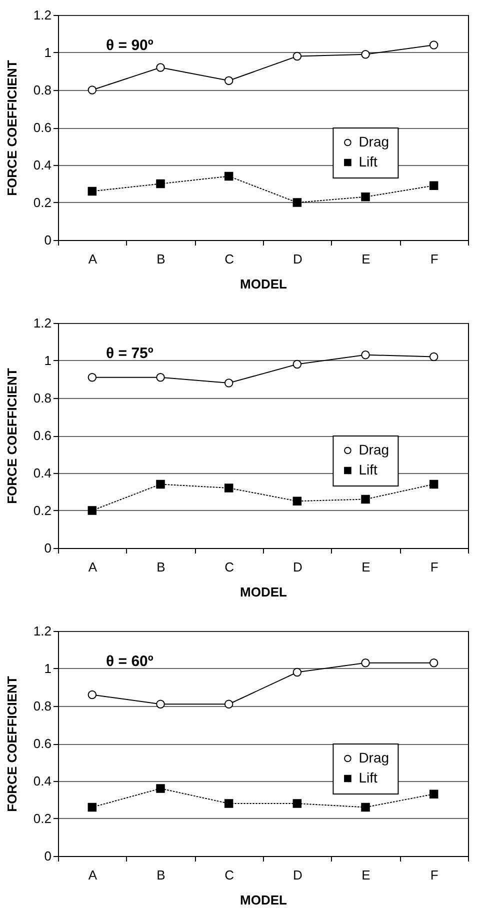  I want to click on annotation: θ = 60º, so click(130, 661).